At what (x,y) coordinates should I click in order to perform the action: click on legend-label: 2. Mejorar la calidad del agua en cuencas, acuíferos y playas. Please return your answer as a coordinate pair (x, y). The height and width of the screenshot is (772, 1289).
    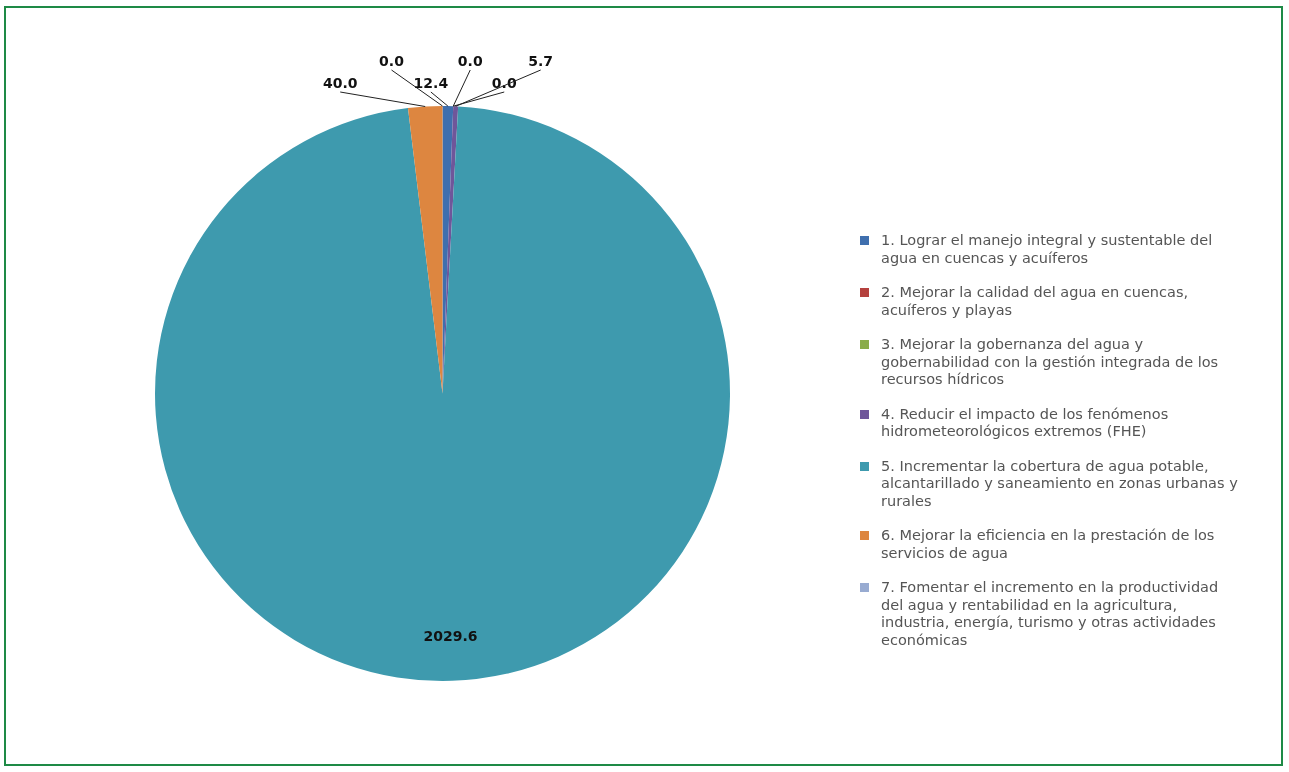
    Looking at the image, I should click on (1035, 301).